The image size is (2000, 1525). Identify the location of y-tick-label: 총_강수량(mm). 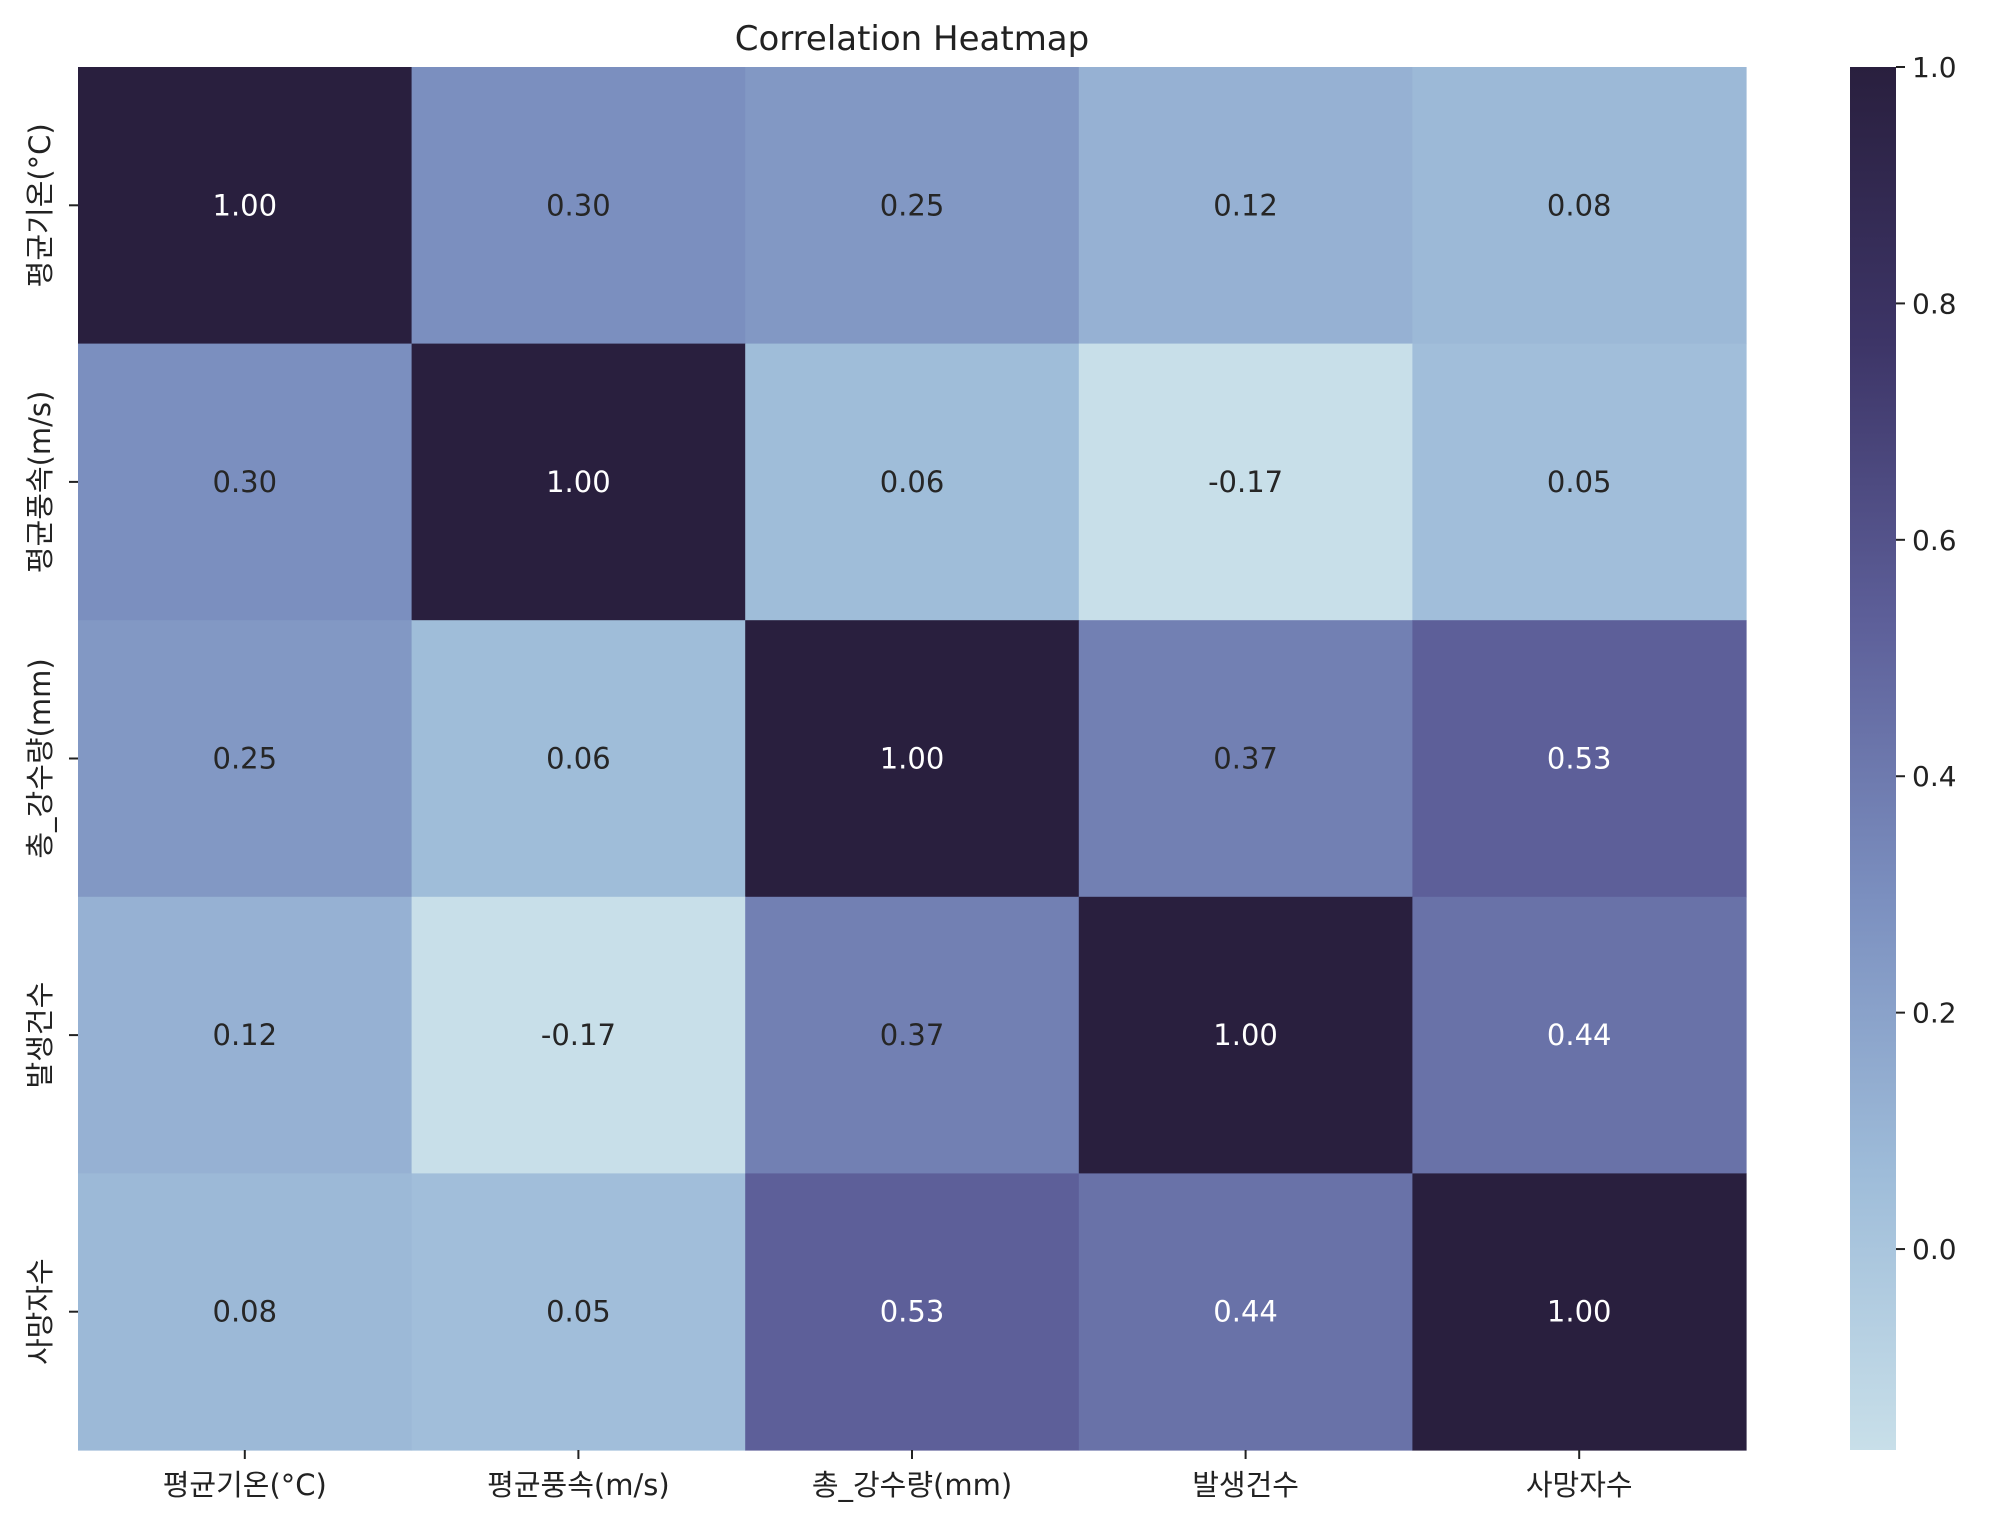
(40, 758).